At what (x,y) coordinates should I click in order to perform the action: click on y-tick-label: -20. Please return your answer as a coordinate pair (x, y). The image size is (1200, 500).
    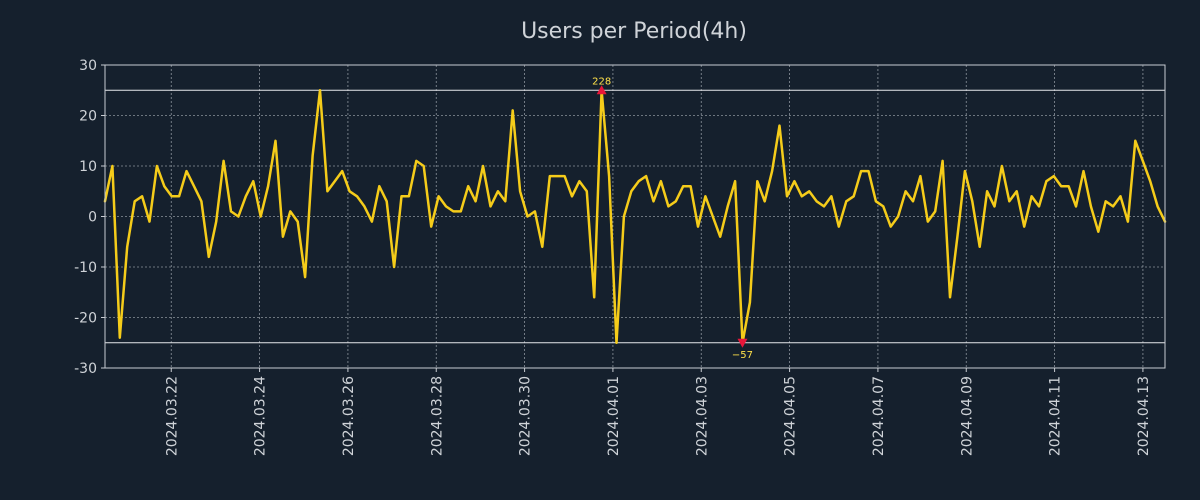
    Looking at the image, I should click on (85, 319).